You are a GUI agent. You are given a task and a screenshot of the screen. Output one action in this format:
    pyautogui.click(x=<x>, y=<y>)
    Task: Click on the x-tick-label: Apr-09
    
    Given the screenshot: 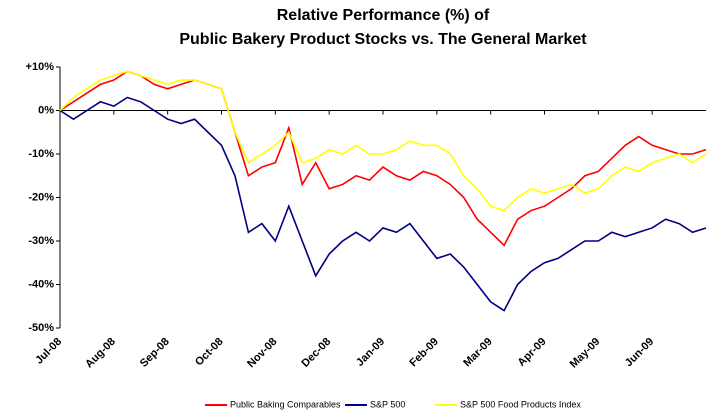 What is the action you would take?
    pyautogui.click(x=532, y=352)
    